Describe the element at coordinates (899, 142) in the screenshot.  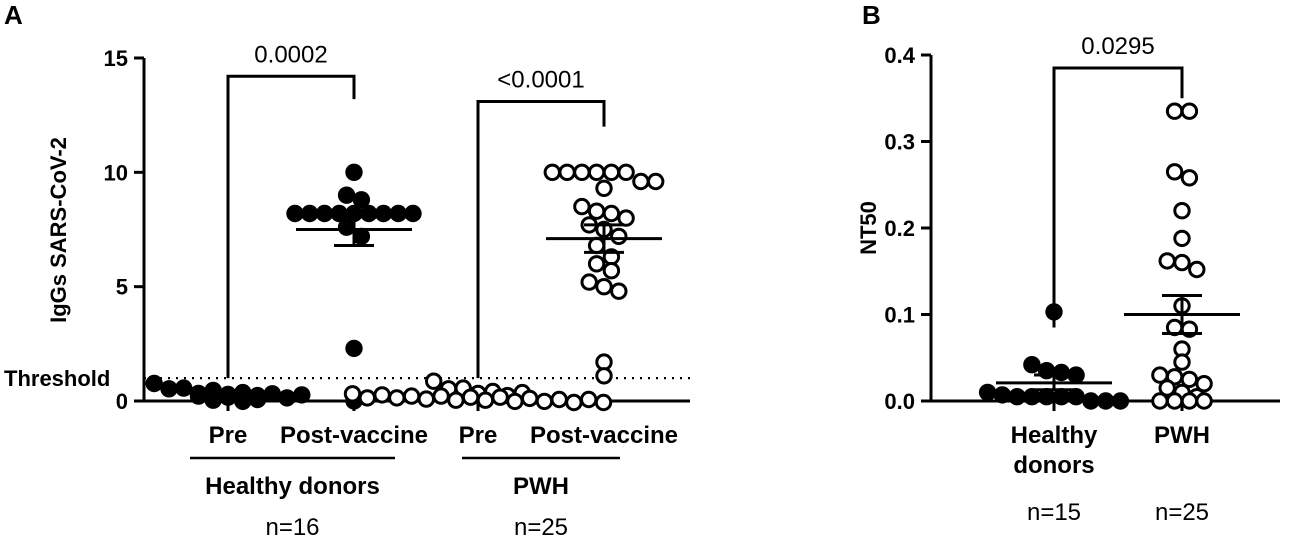
I see `y-tick-label: 0.3` at that location.